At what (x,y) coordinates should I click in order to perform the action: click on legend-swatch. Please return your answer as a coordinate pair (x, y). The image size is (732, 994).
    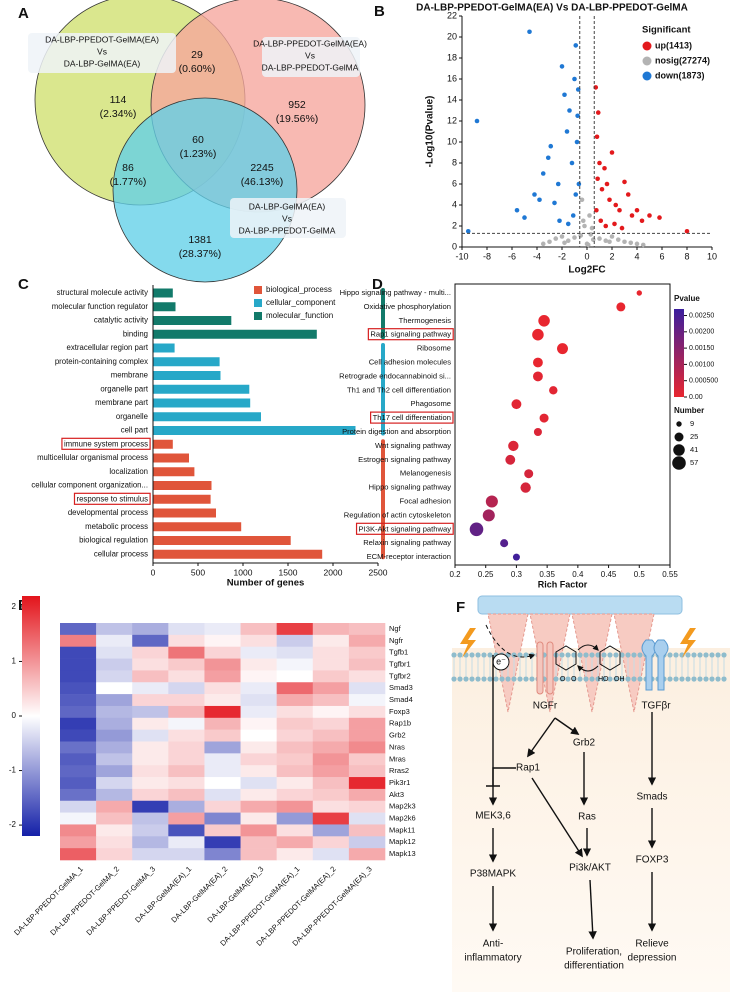
    Looking at the image, I should click on (258, 303).